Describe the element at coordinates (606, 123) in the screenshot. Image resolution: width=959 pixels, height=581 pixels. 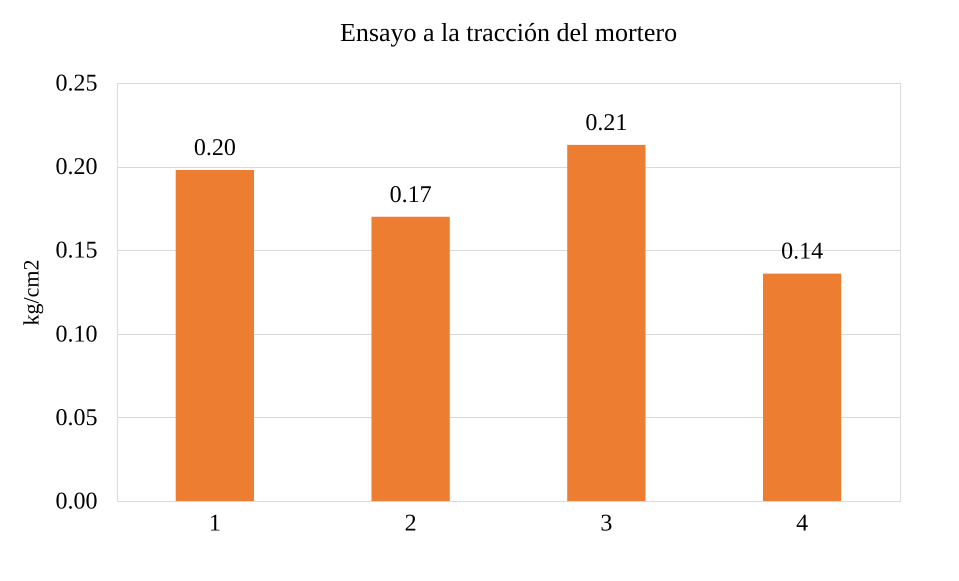
I see `data-label: 0.21` at that location.